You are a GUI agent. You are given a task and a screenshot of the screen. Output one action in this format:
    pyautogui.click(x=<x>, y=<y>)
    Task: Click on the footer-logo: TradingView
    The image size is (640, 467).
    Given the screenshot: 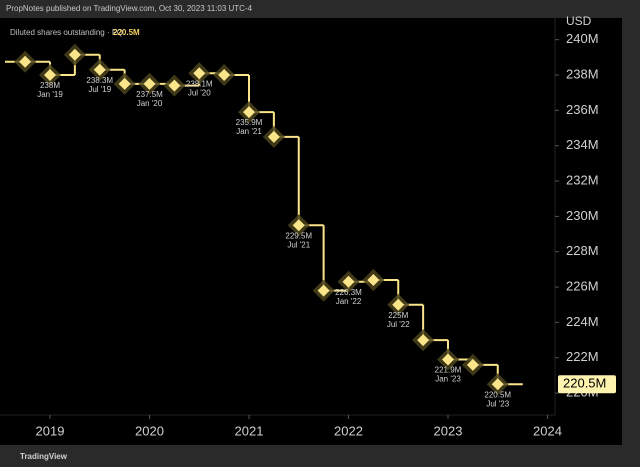 What is the action you would take?
    pyautogui.click(x=44, y=456)
    